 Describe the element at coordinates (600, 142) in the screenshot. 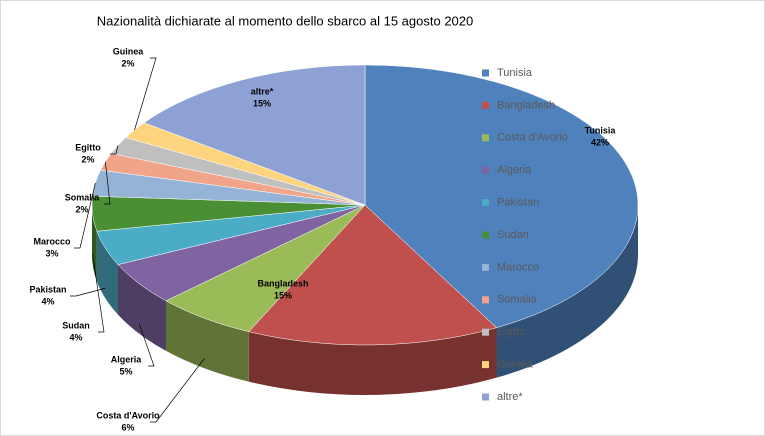

I see `data-label: 42%` at that location.